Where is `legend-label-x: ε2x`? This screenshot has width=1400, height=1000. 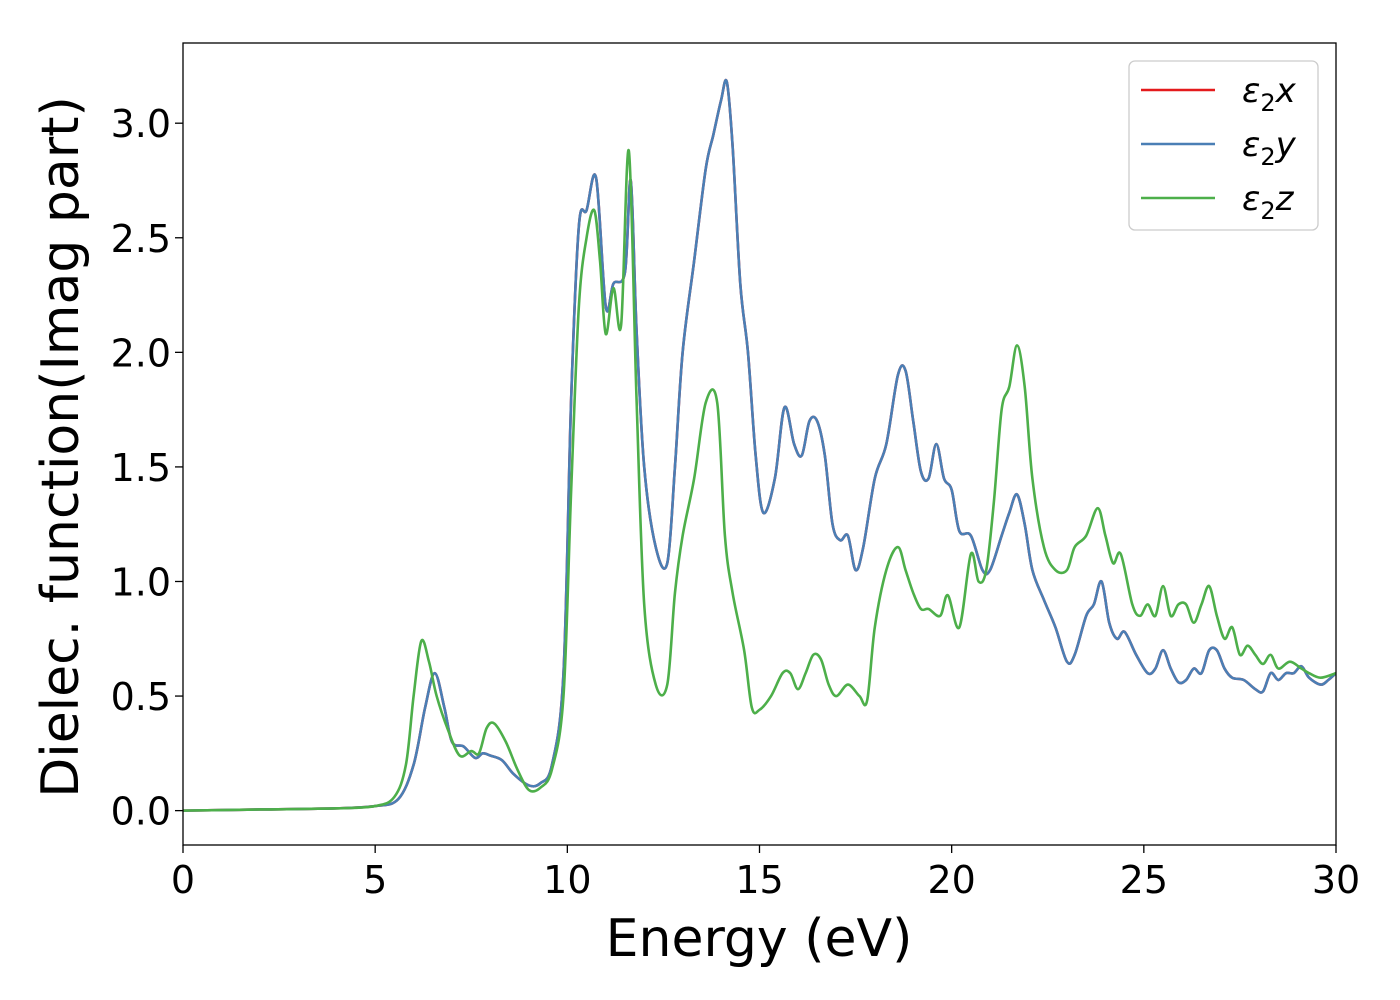 legend-label-x: ε2x is located at coordinates (1269, 94).